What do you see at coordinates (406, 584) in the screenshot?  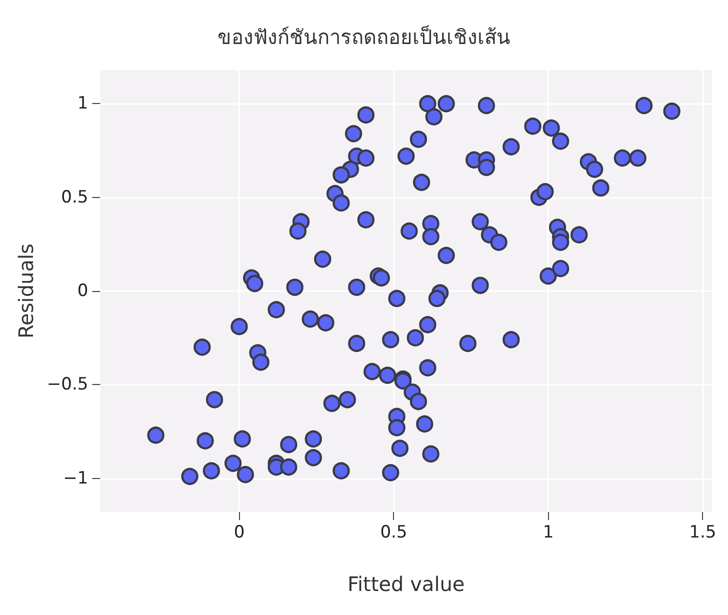 I see `x-axis-title: Fitted value` at bounding box center [406, 584].